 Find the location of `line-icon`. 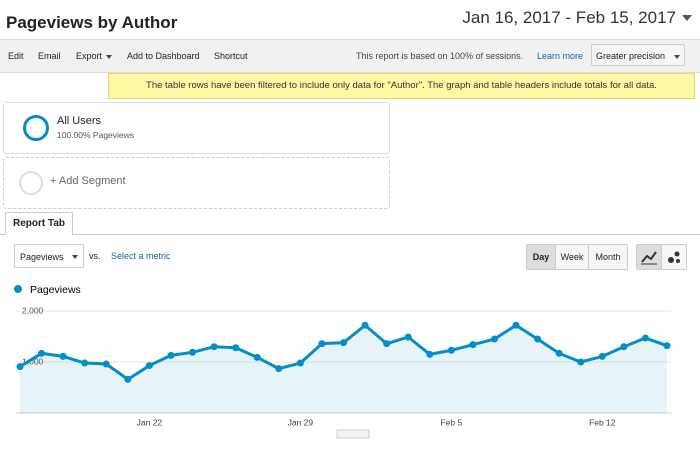

line-icon is located at coordinates (649, 258).